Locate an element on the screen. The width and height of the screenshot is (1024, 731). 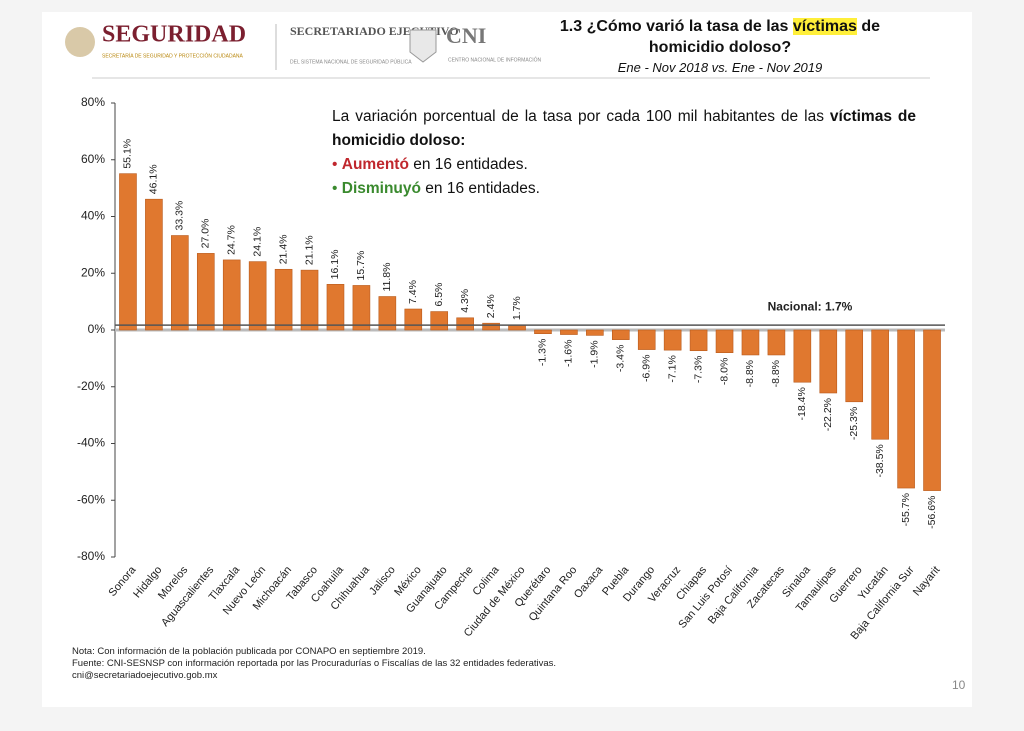
value-label: -18.4% is located at coordinates (802, 403).